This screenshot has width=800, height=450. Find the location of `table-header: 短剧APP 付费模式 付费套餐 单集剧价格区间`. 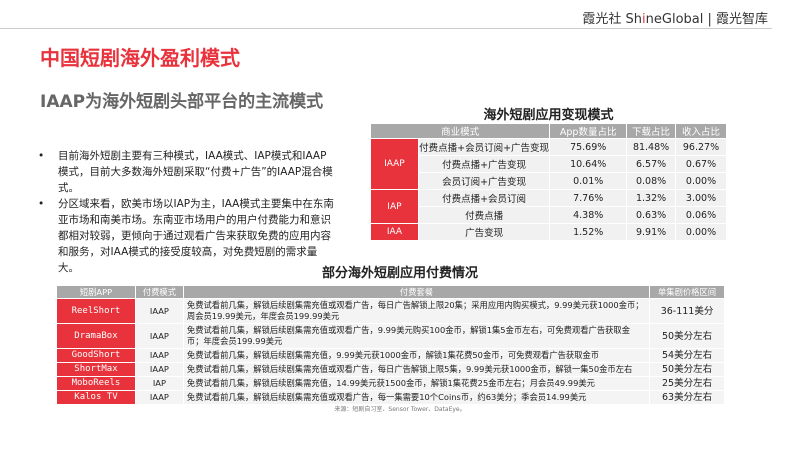

table-header: 短剧APP 付费模式 付费套餐 单集剧价格区间 is located at coordinates (390, 292).